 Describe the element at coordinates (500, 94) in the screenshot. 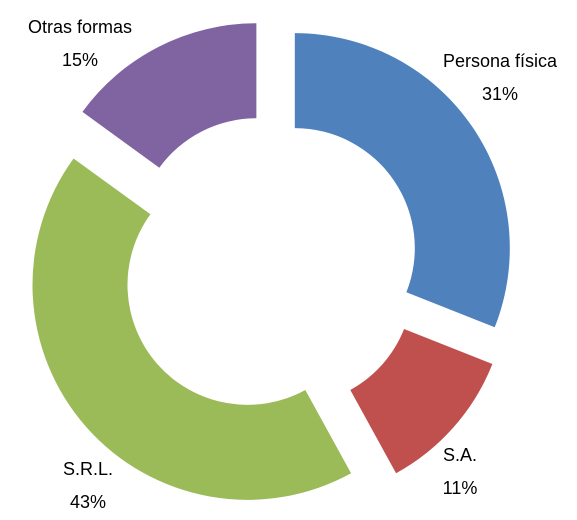

I see `slice-value: 31%` at that location.